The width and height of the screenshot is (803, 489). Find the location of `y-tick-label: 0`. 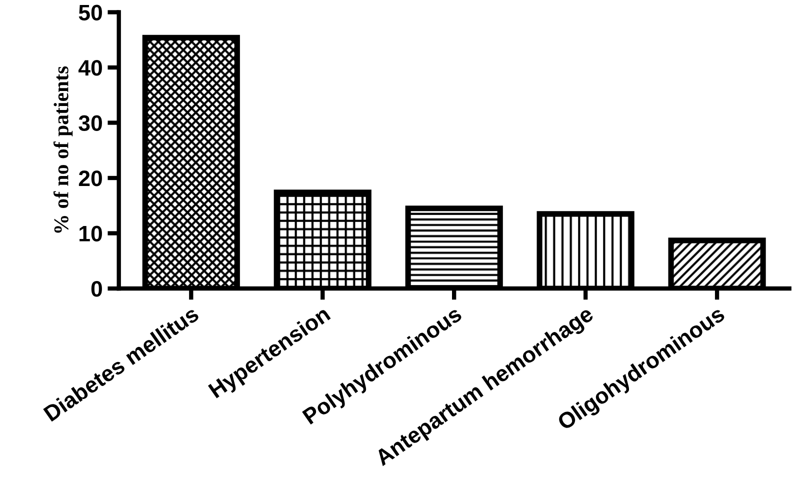

y-tick-label: 0 is located at coordinates (96, 289).